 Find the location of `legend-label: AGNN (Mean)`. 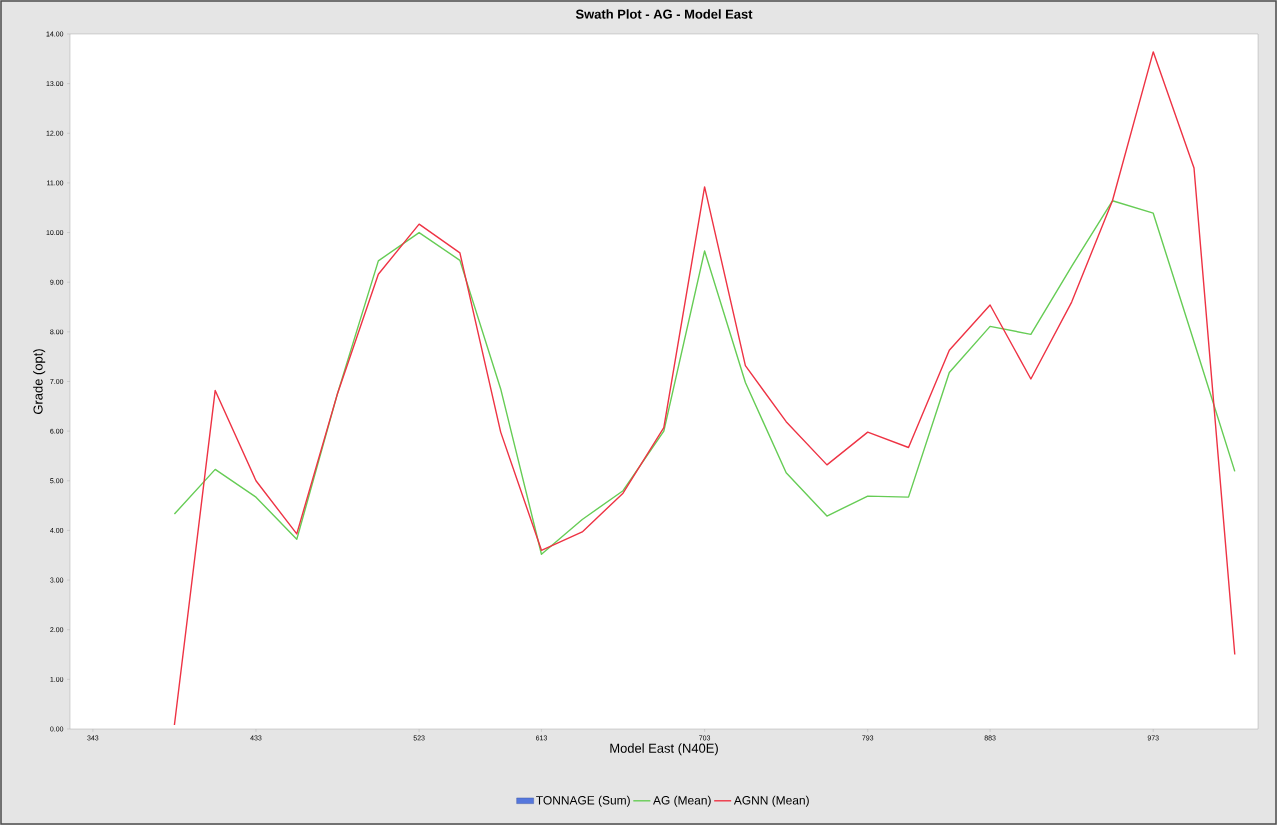

legend-label: AGNN (Mean) is located at coordinates (771, 801).